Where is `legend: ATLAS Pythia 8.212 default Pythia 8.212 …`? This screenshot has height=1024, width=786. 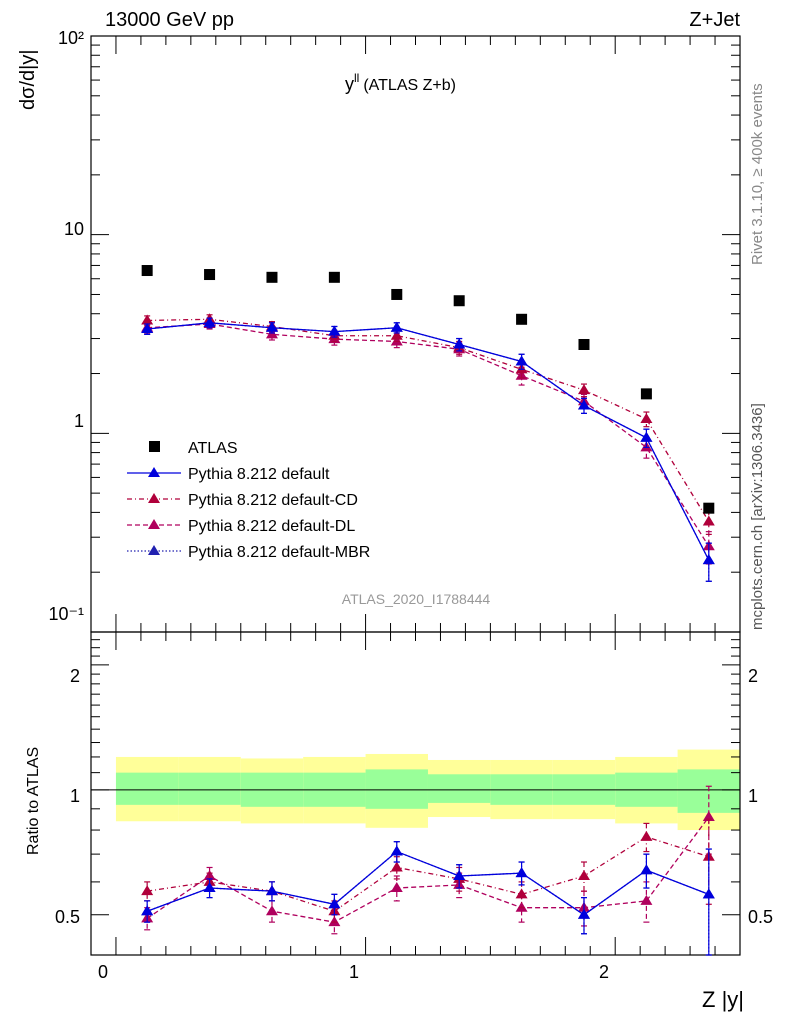 legend: ATLAS Pythia 8.212 default Pythia 8.212 … is located at coordinates (248, 500).